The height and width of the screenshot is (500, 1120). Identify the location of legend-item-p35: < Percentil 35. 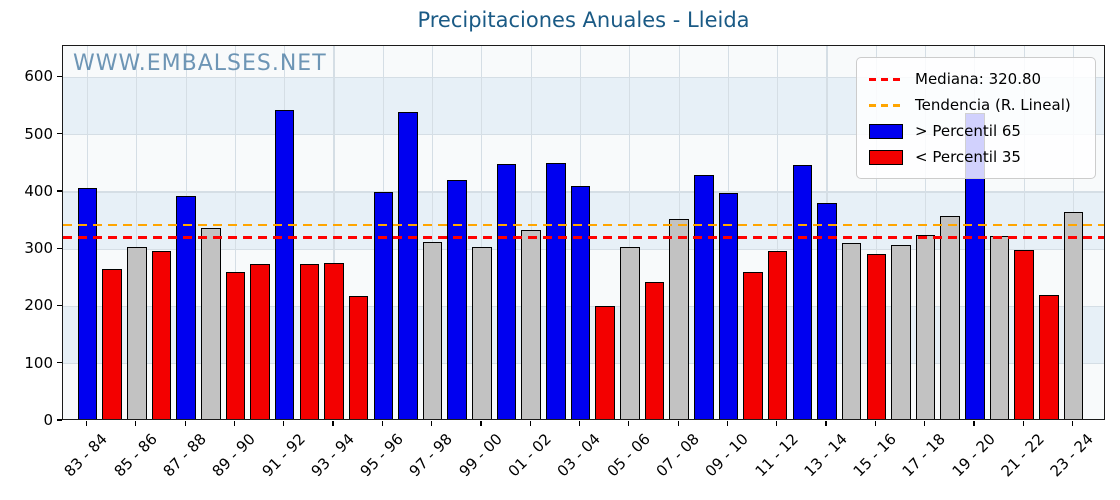
(976, 157).